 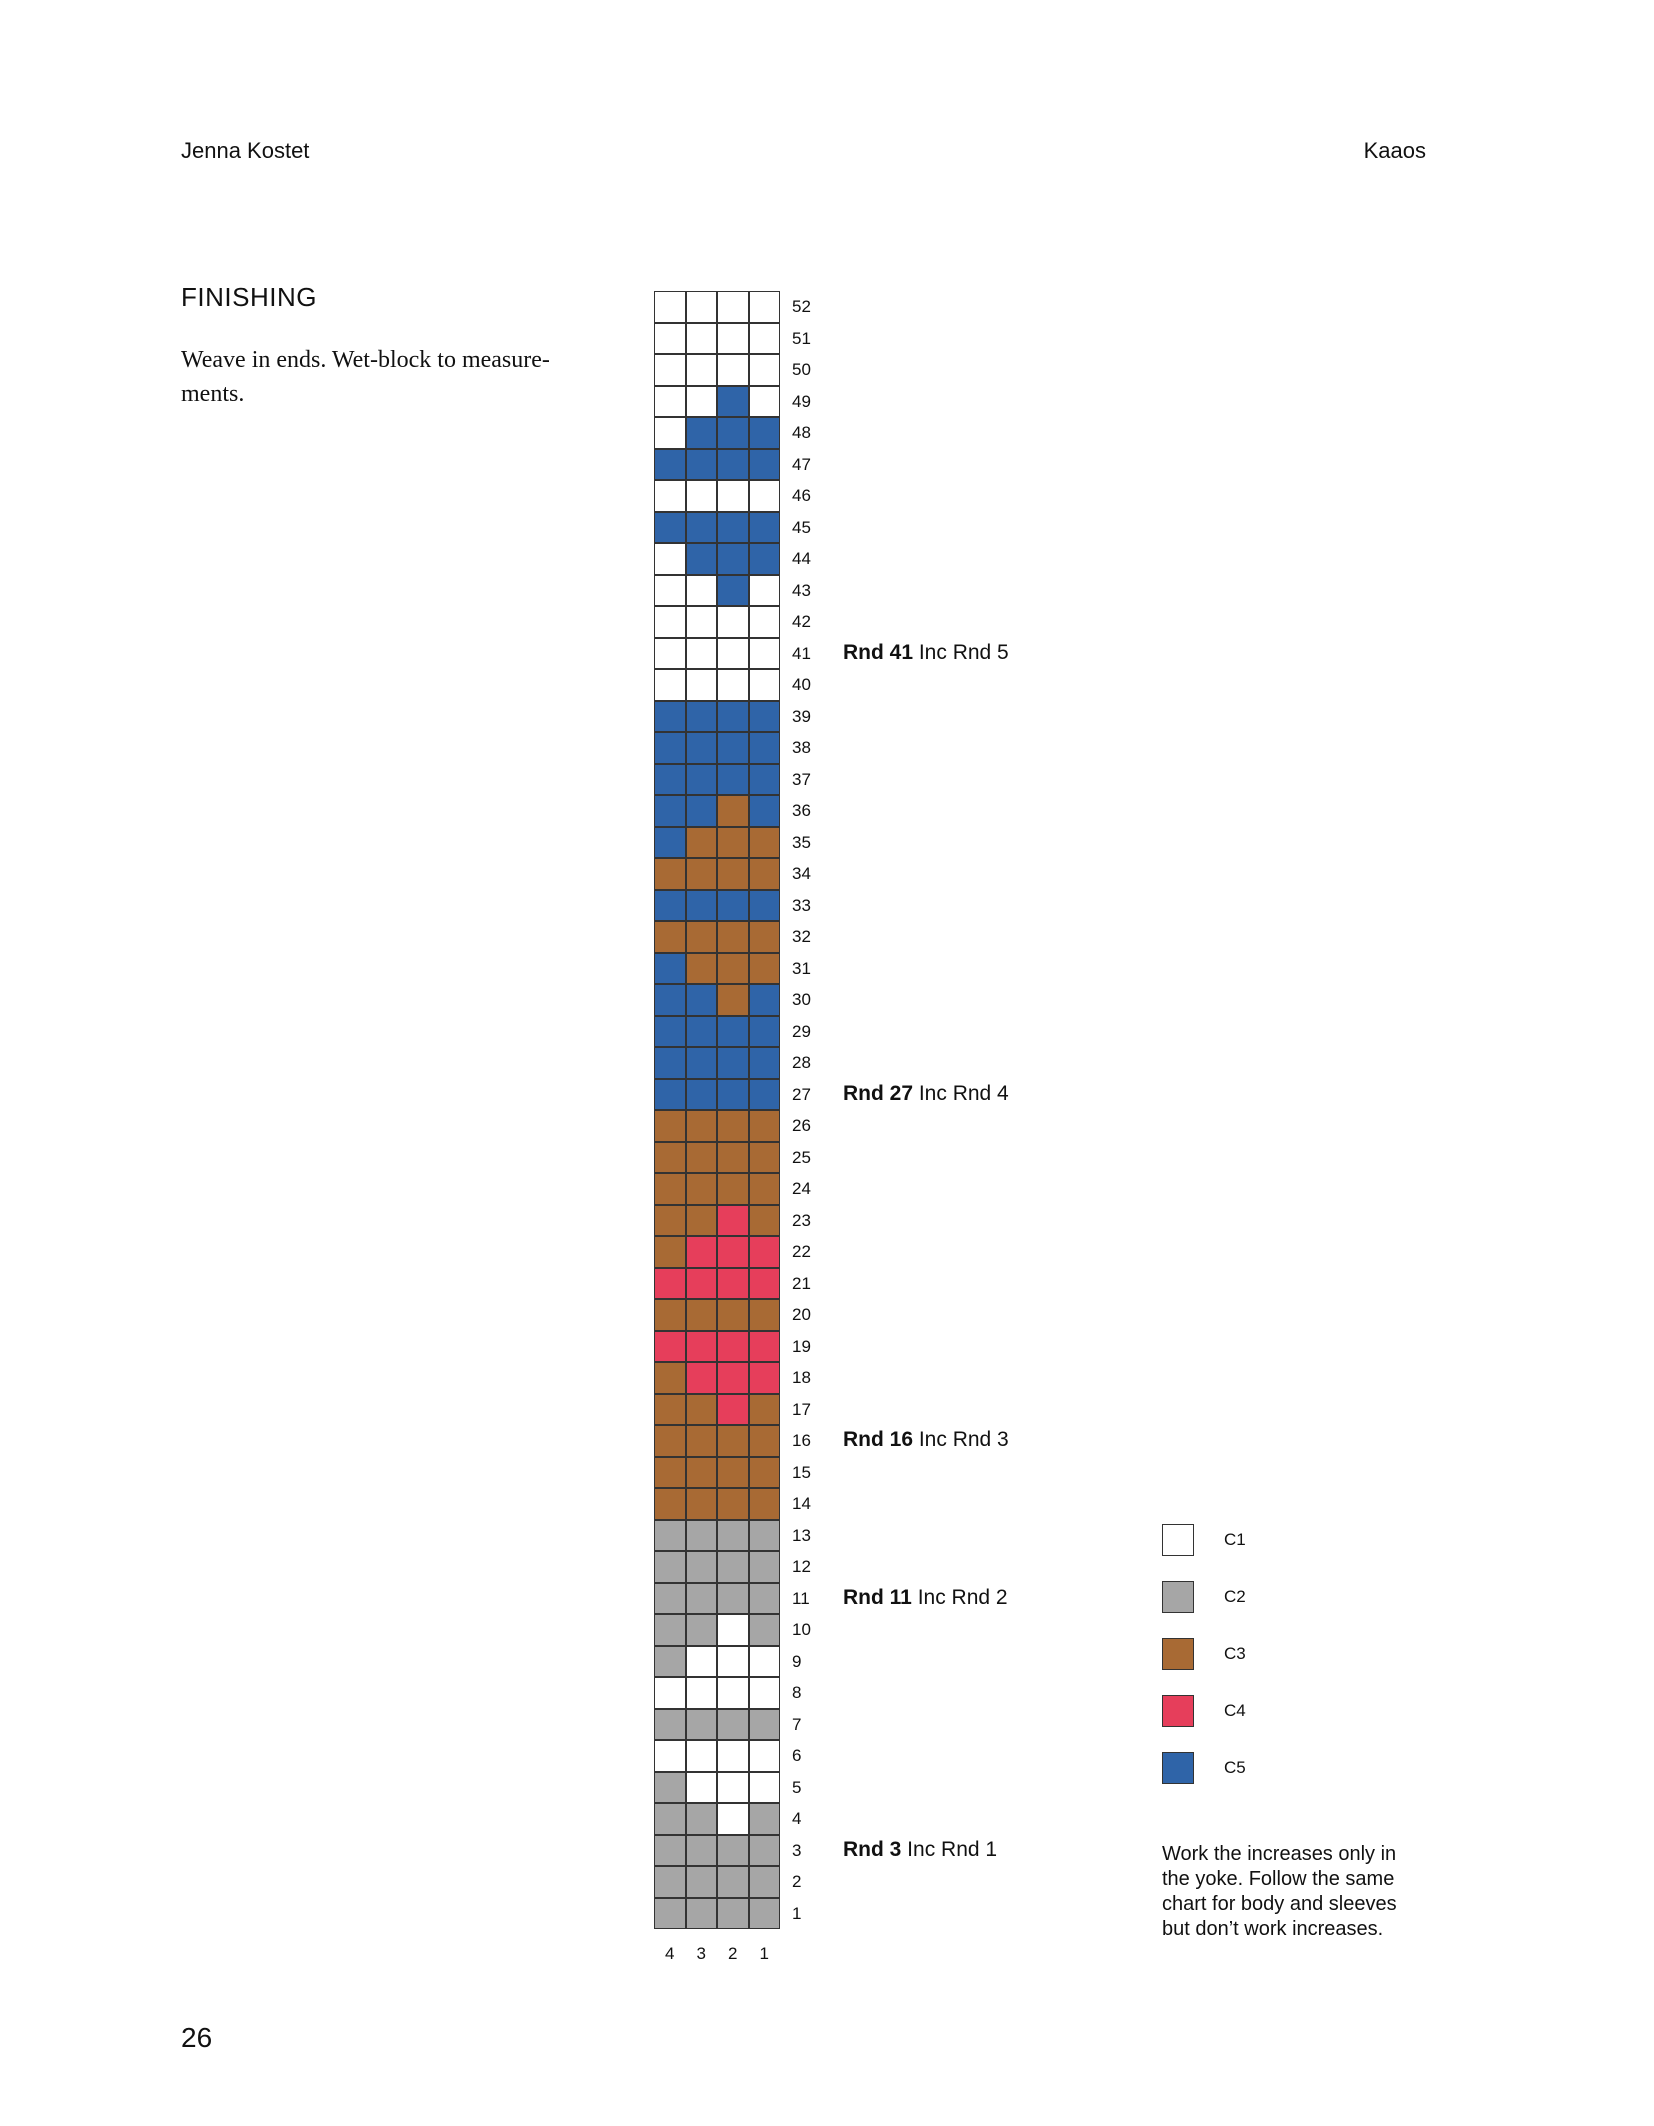 What do you see at coordinates (877, 1597) in the screenshot?
I see `increase-note-round: Rnd 11` at bounding box center [877, 1597].